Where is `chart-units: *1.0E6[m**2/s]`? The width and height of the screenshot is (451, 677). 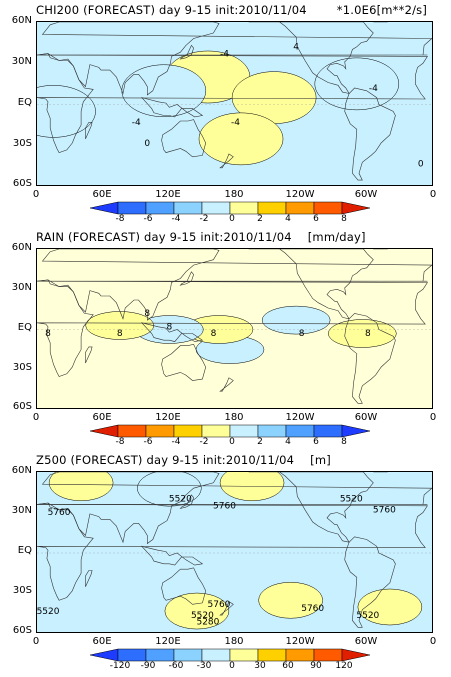 chart-units: *1.0E6[m**2/s] is located at coordinates (382, 10).